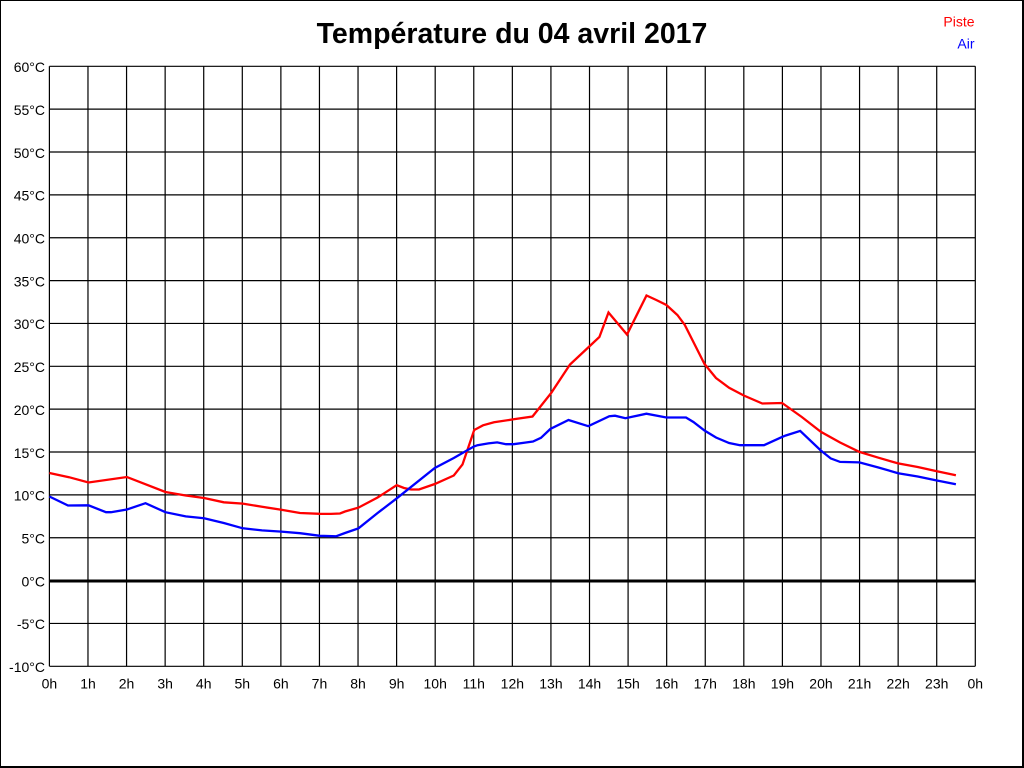 This screenshot has width=1024, height=768. Describe the element at coordinates (965, 44) in the screenshot. I see `svg-text: Air` at that location.